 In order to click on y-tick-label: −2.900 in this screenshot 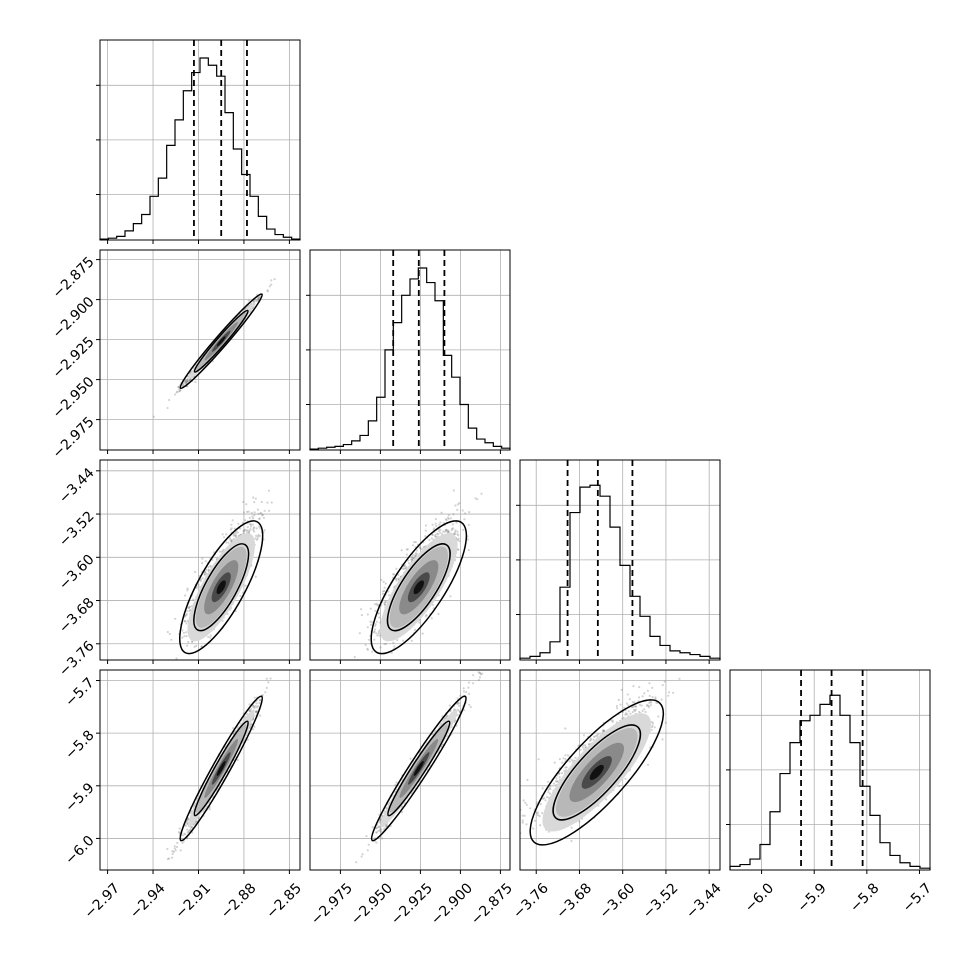, I will do `click(74, 318)`.